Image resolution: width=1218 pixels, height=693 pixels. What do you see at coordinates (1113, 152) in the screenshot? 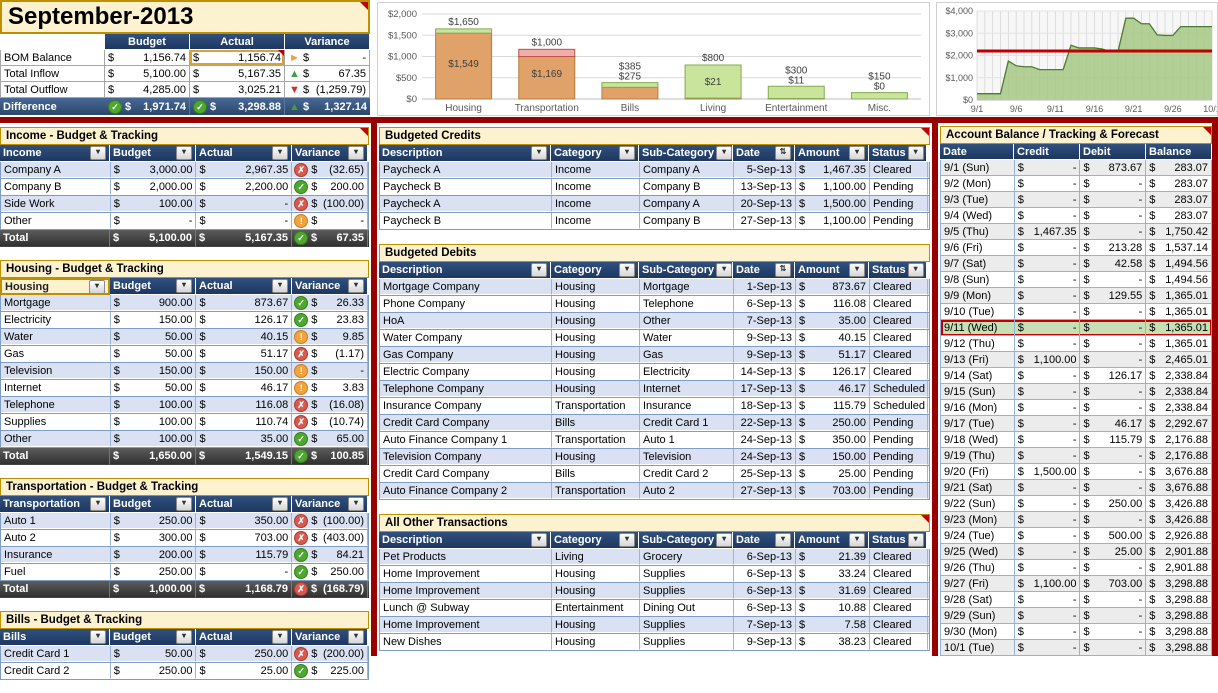
I see `column-header-debit: Debit` at bounding box center [1113, 152].